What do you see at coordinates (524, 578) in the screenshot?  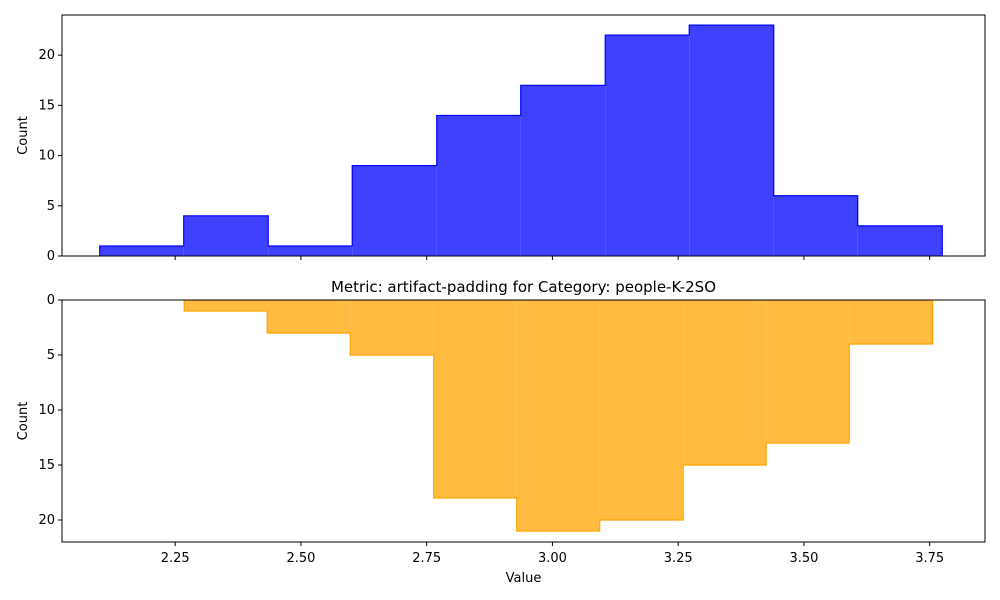 I see `x-axis-label-2: Value` at bounding box center [524, 578].